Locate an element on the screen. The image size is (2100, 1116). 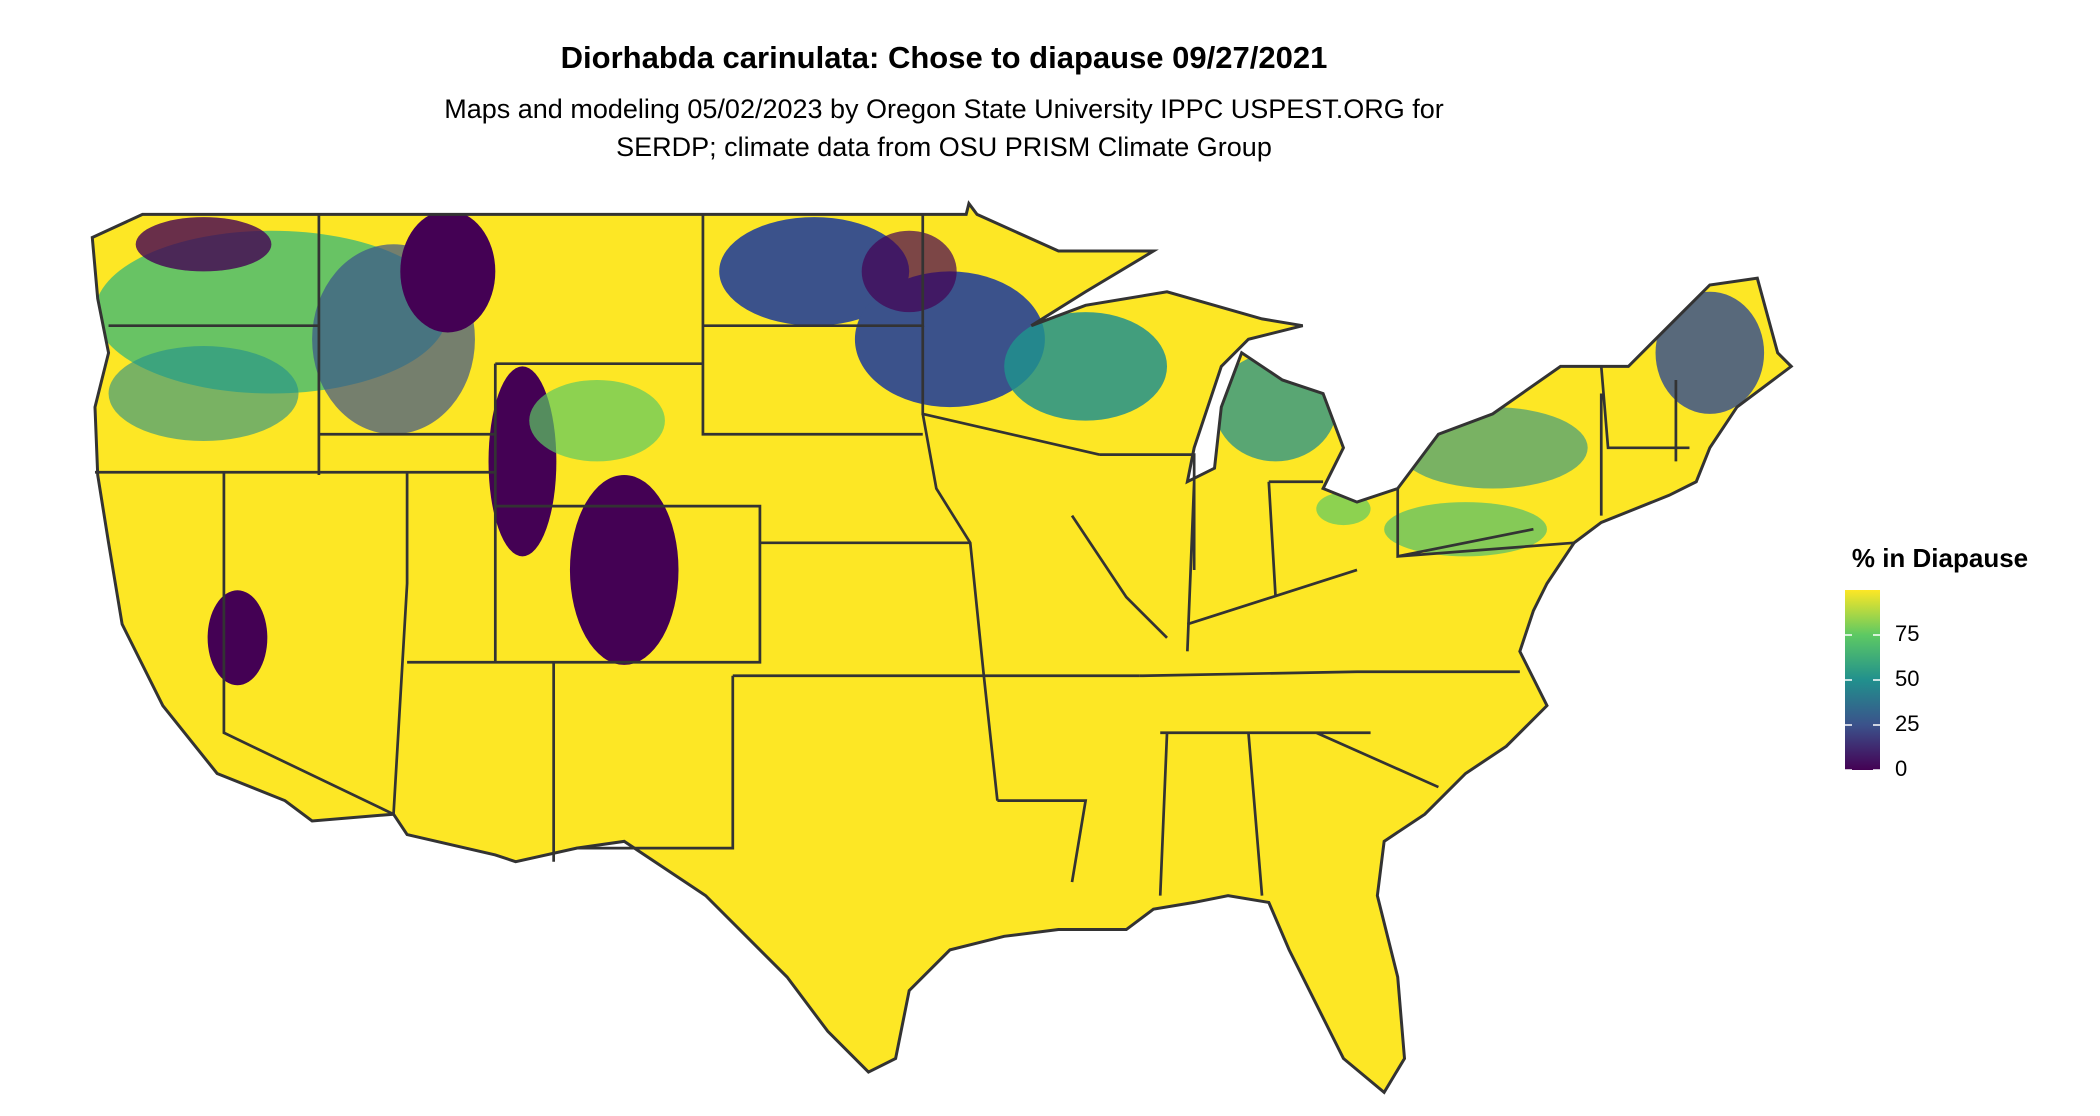
legend-tick-label: 0 is located at coordinates (1901, 768).